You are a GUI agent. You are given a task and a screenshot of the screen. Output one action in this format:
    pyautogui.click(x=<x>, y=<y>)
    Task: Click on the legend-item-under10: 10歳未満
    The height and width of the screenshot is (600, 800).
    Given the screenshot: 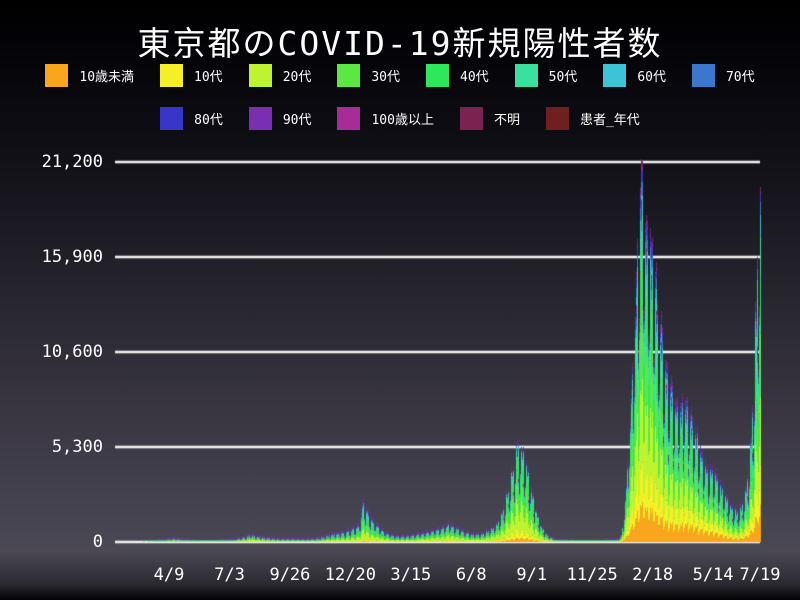 What is the action you would take?
    pyautogui.click(x=89, y=75)
    